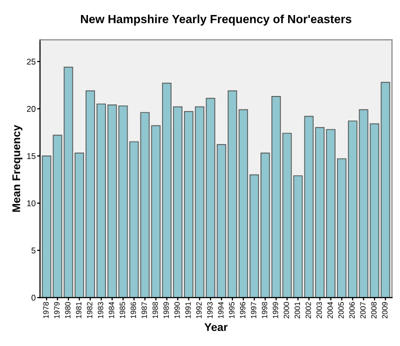 Image resolution: width=400 pixels, height=346 pixels. What do you see at coordinates (216, 20) in the screenshot?
I see `chart-title: New Hampshire Yearly Frequency of Nor'easters` at bounding box center [216, 20].